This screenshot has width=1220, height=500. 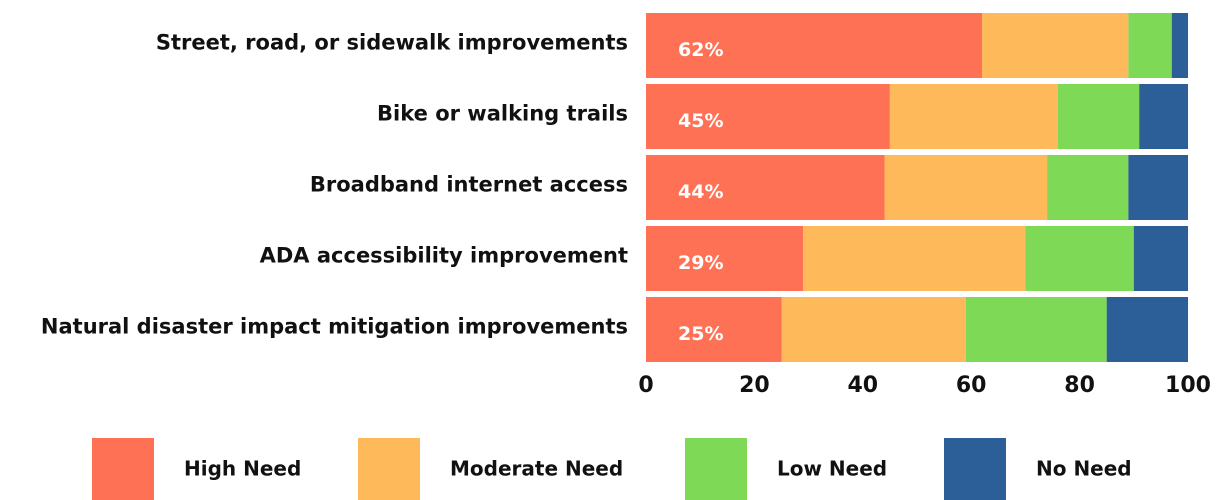 What do you see at coordinates (700, 121) in the screenshot?
I see `value-label: 45%` at bounding box center [700, 121].